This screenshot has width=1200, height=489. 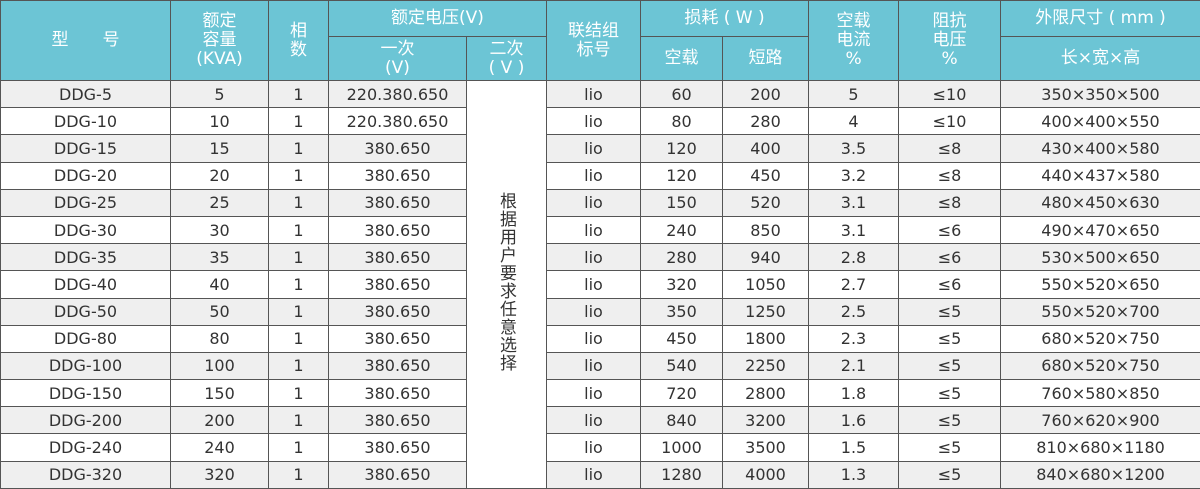 I want to click on cell-short-circuit-loss: 1800, so click(x=766, y=338).